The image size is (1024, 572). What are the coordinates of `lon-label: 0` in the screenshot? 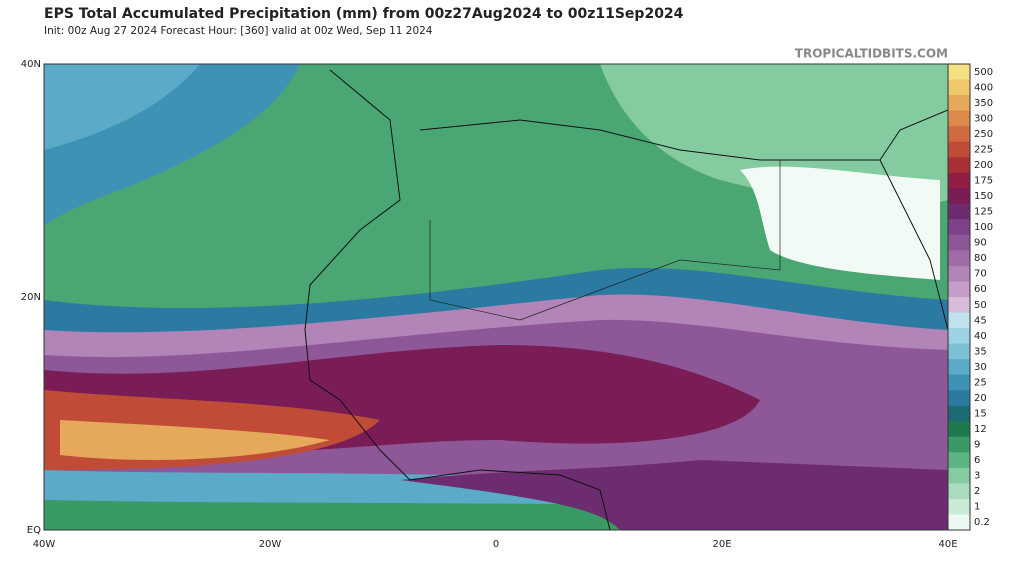 It's located at (496, 544).